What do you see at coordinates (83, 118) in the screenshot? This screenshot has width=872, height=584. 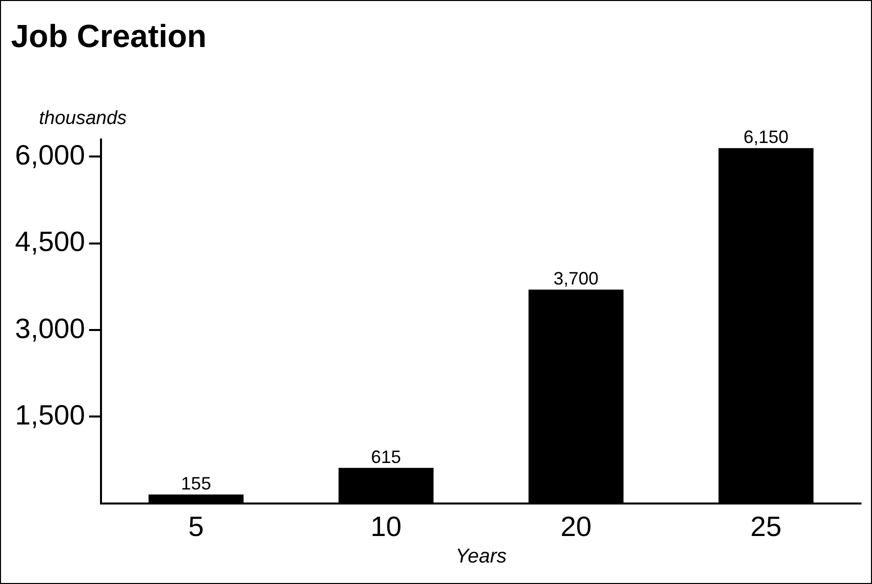 I see `y-axis-title: thousands` at bounding box center [83, 118].